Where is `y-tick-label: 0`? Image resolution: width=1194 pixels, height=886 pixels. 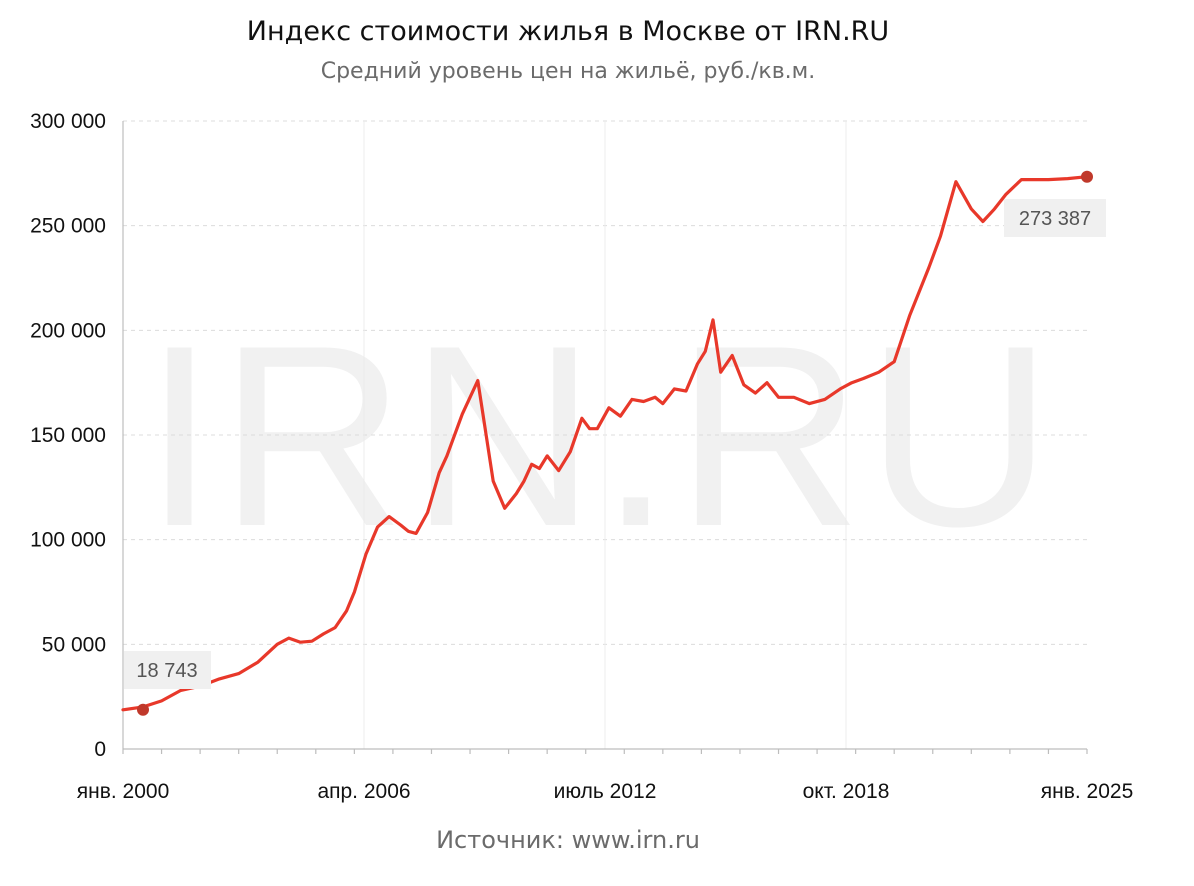 y-tick-label: 0 is located at coordinates (100, 749).